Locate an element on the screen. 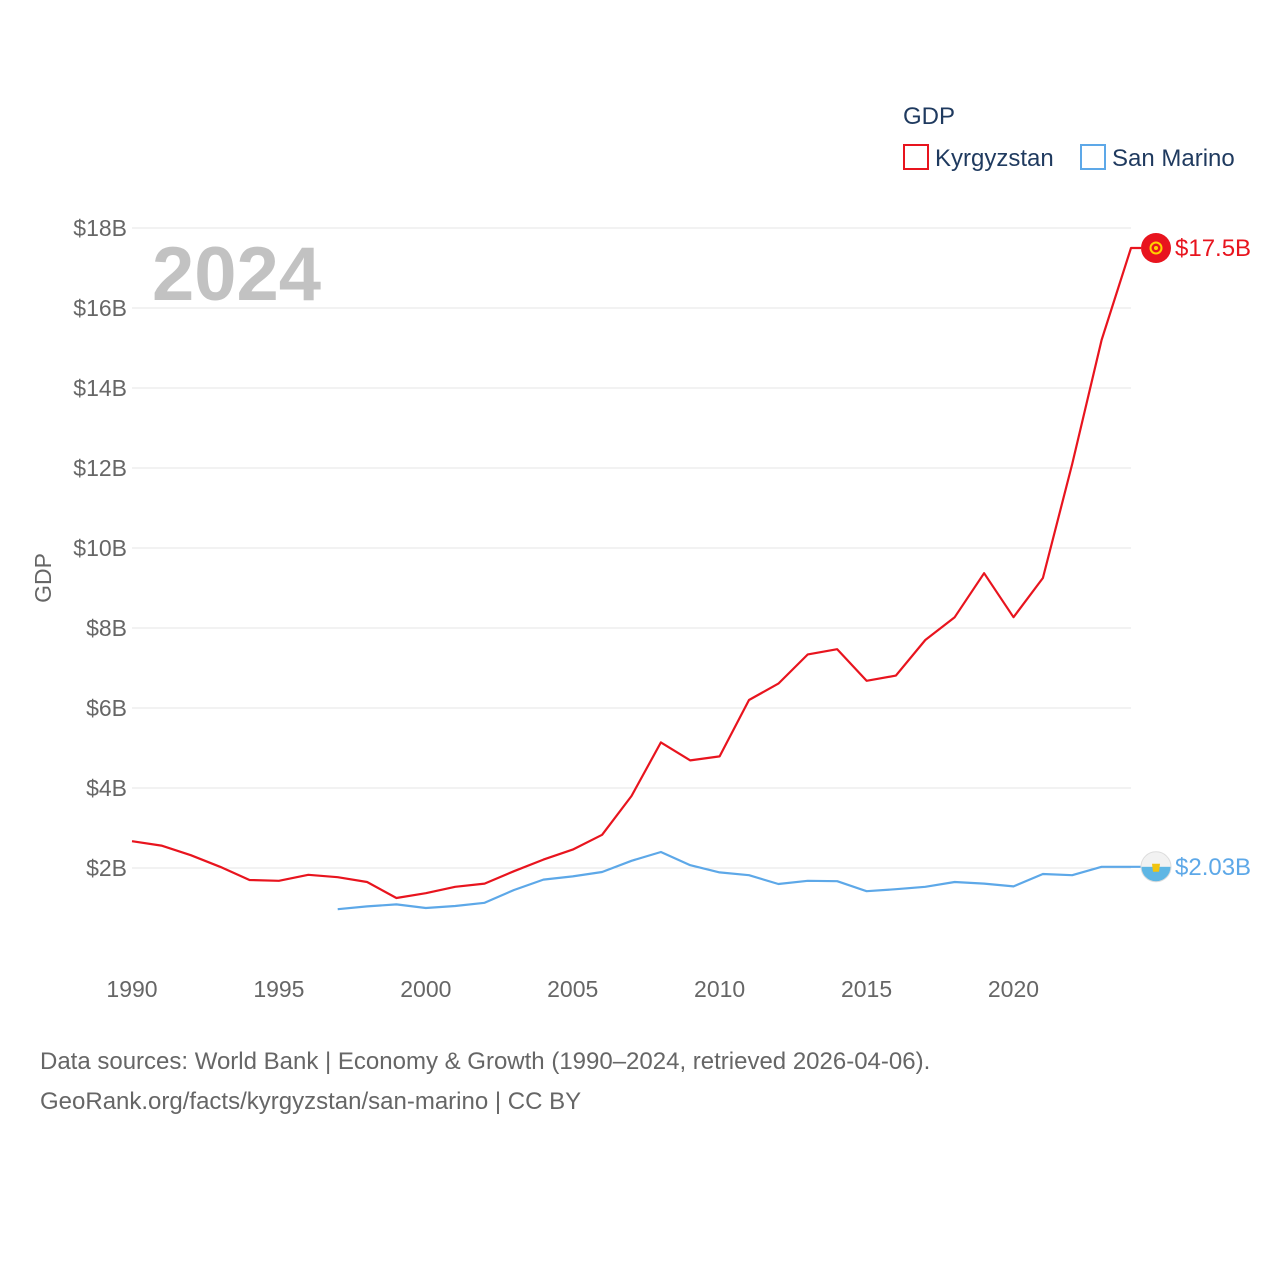 This screenshot has width=1280, height=1280. series-line-san-marino is located at coordinates (739, 880).